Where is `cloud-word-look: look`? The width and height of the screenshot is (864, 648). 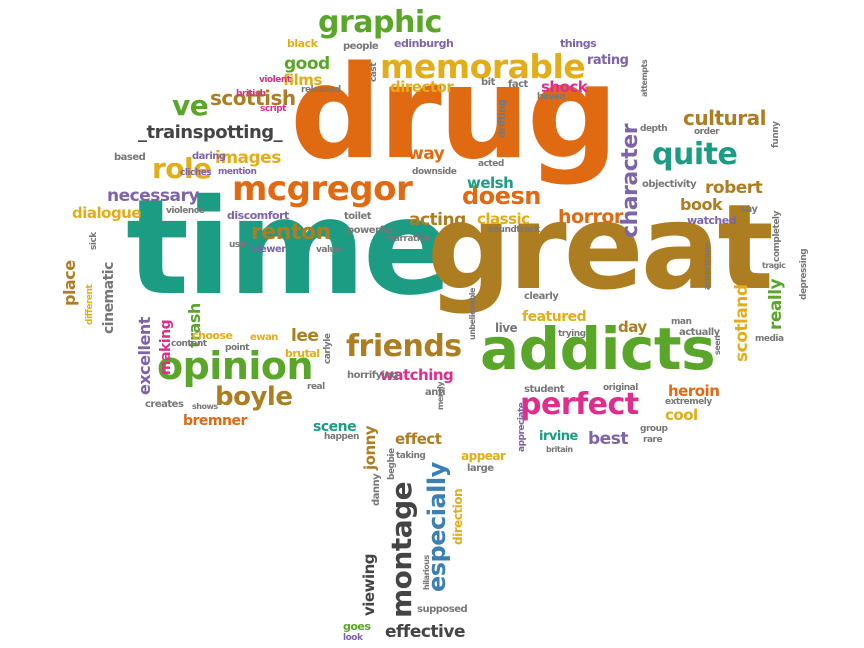
cloud-word-look: look is located at coordinates (353, 638).